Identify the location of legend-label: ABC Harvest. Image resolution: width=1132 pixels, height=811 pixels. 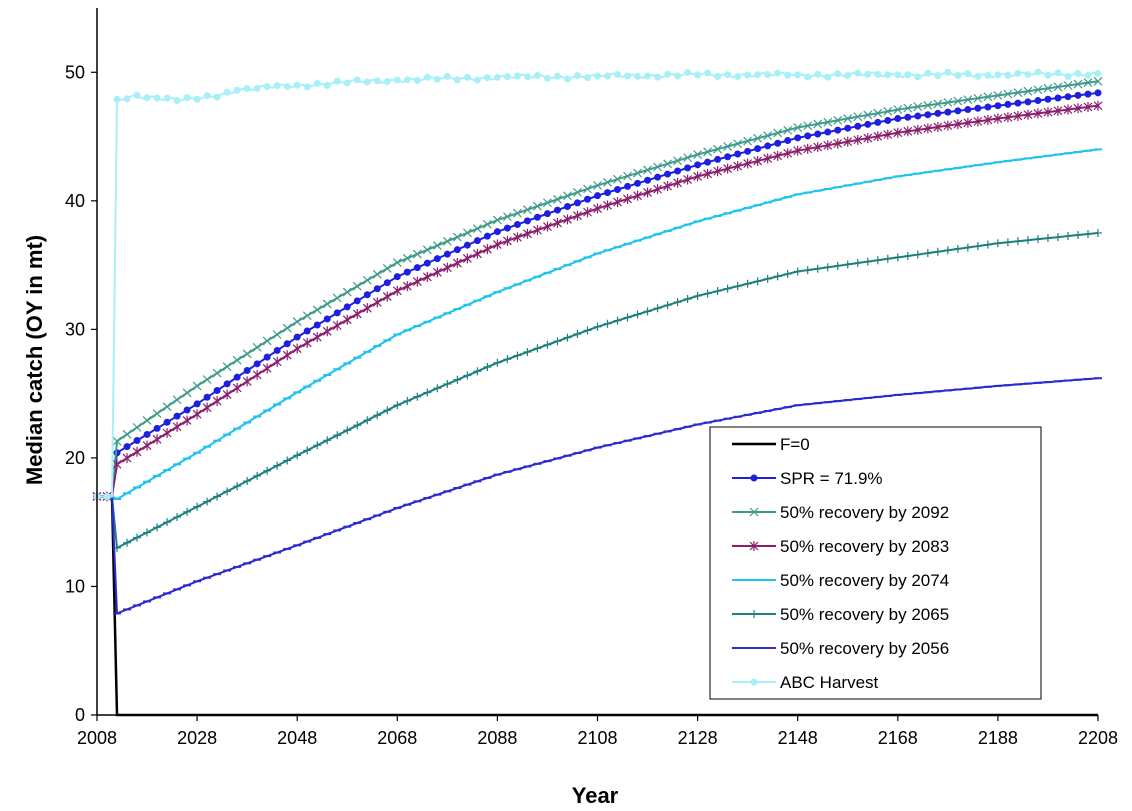
(829, 682).